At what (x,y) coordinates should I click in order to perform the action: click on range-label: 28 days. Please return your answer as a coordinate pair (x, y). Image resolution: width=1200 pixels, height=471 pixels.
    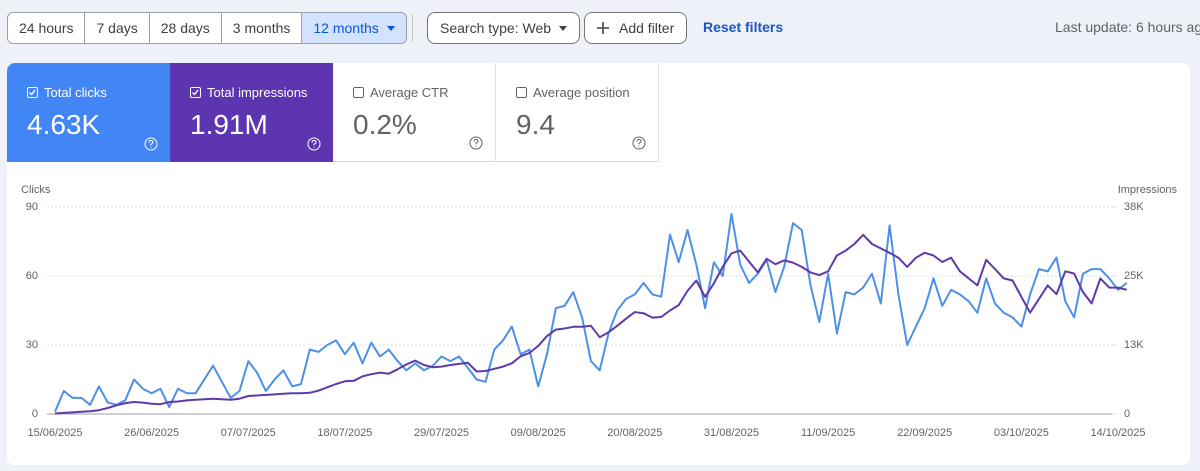
    Looking at the image, I should click on (185, 28).